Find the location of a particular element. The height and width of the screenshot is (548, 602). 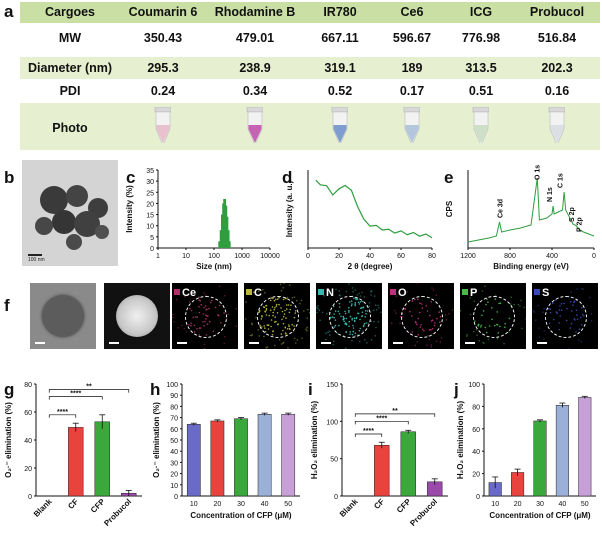

row-label: PDI is located at coordinates (70, 91).